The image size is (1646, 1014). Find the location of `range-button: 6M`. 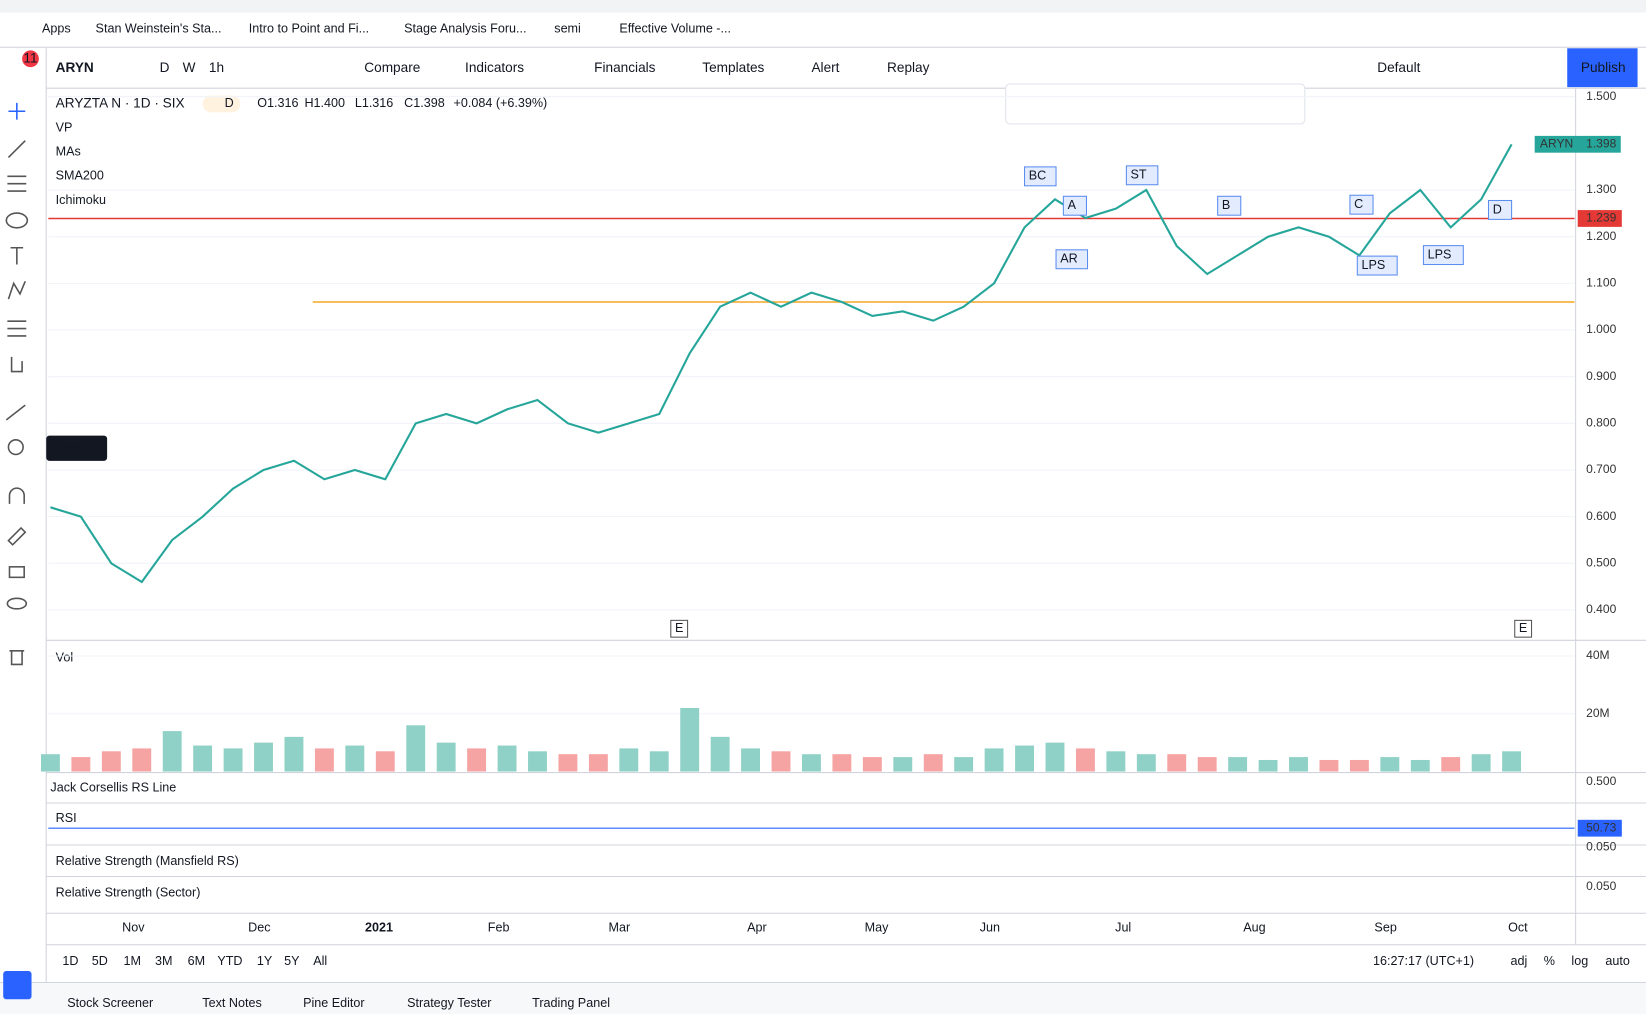

range-button: 6M is located at coordinates (196, 961).